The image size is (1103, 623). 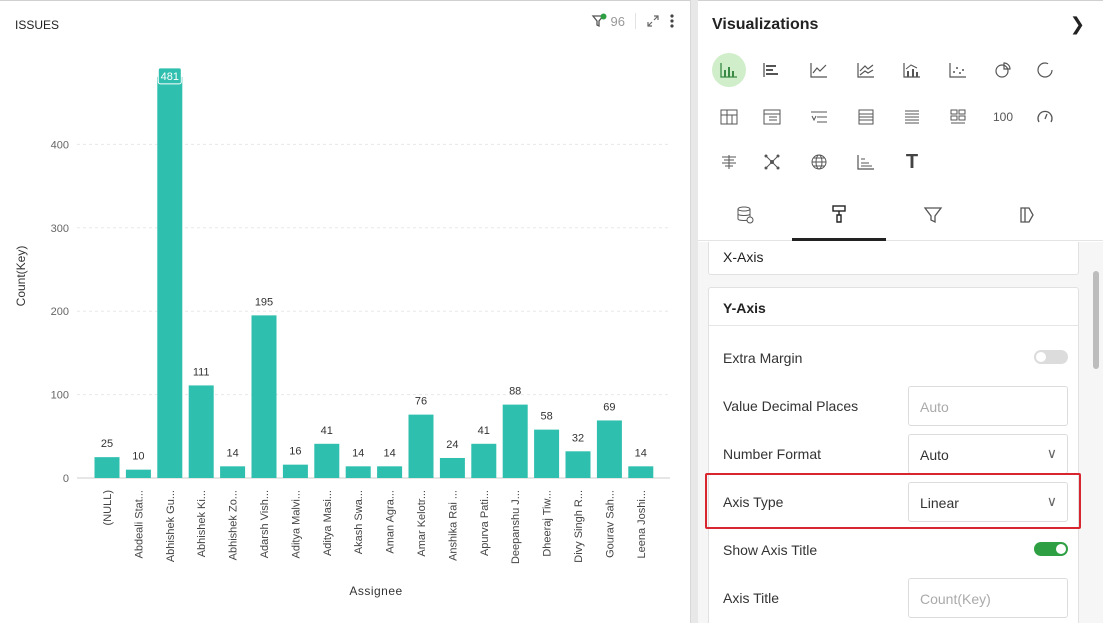 What do you see at coordinates (912, 117) in the screenshot?
I see `list-icon` at bounding box center [912, 117].